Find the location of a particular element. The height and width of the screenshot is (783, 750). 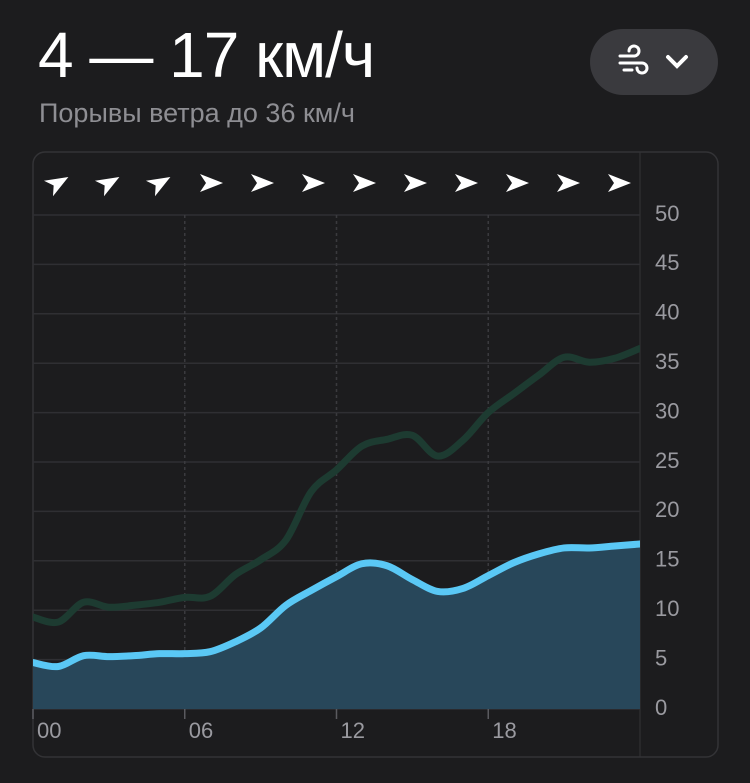

y-tick-label: 20 is located at coordinates (667, 509).